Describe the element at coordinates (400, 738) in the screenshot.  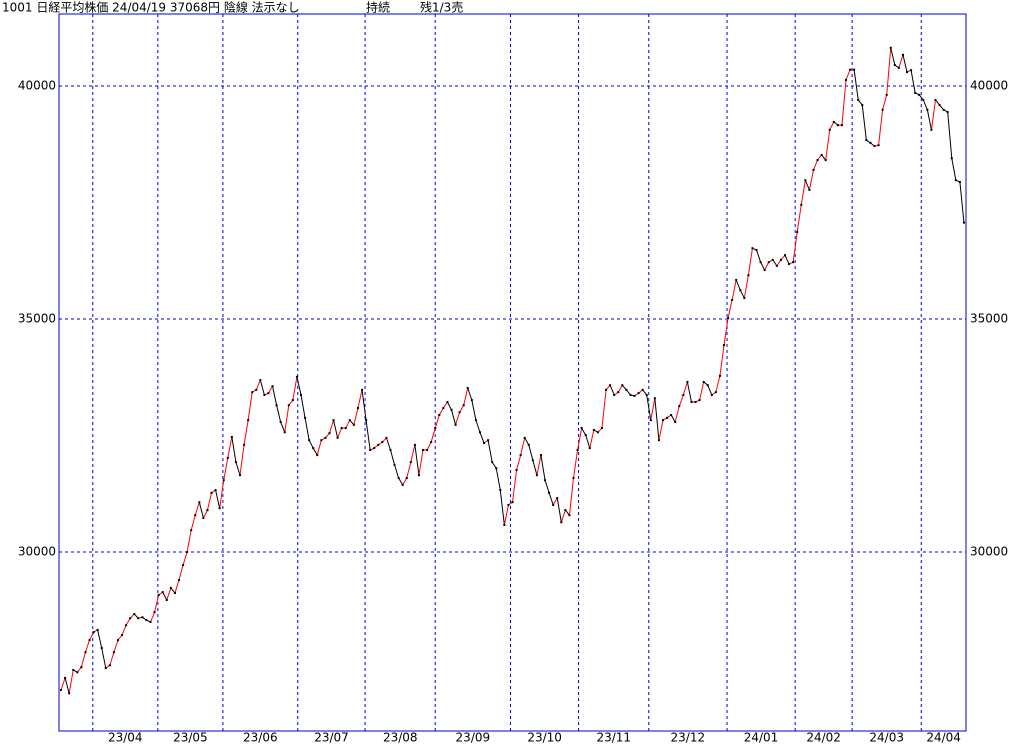
I see `x-tick-label: 23/08` at that location.